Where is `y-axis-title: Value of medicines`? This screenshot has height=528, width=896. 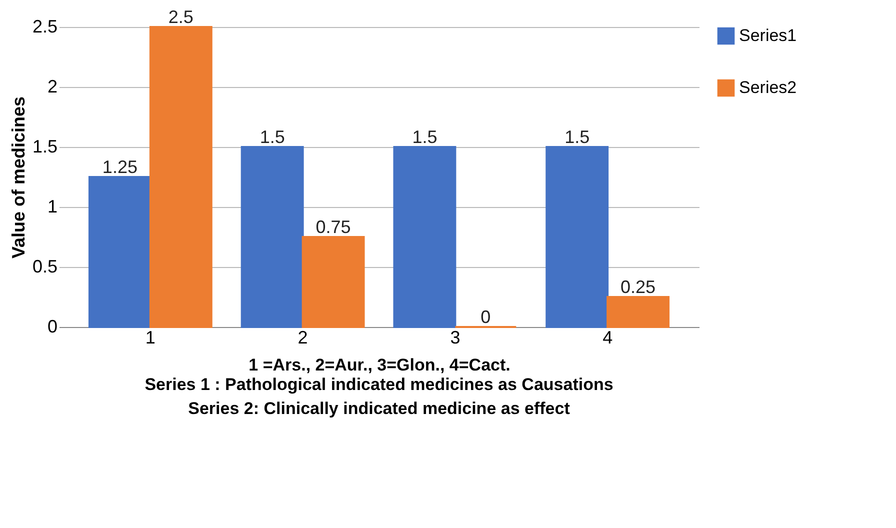 y-axis-title: Value of medicines is located at coordinates (18, 177).